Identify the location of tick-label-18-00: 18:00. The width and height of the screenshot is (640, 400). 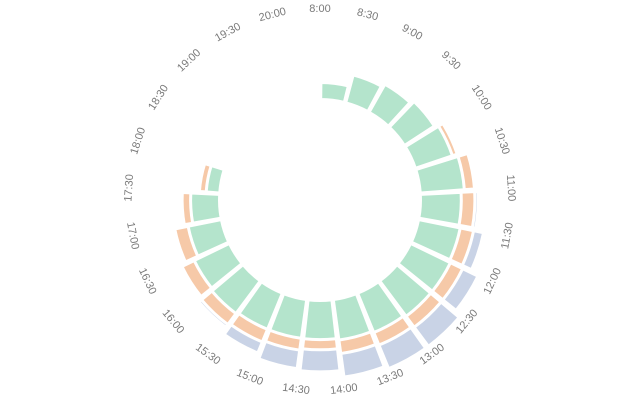
(138, 141).